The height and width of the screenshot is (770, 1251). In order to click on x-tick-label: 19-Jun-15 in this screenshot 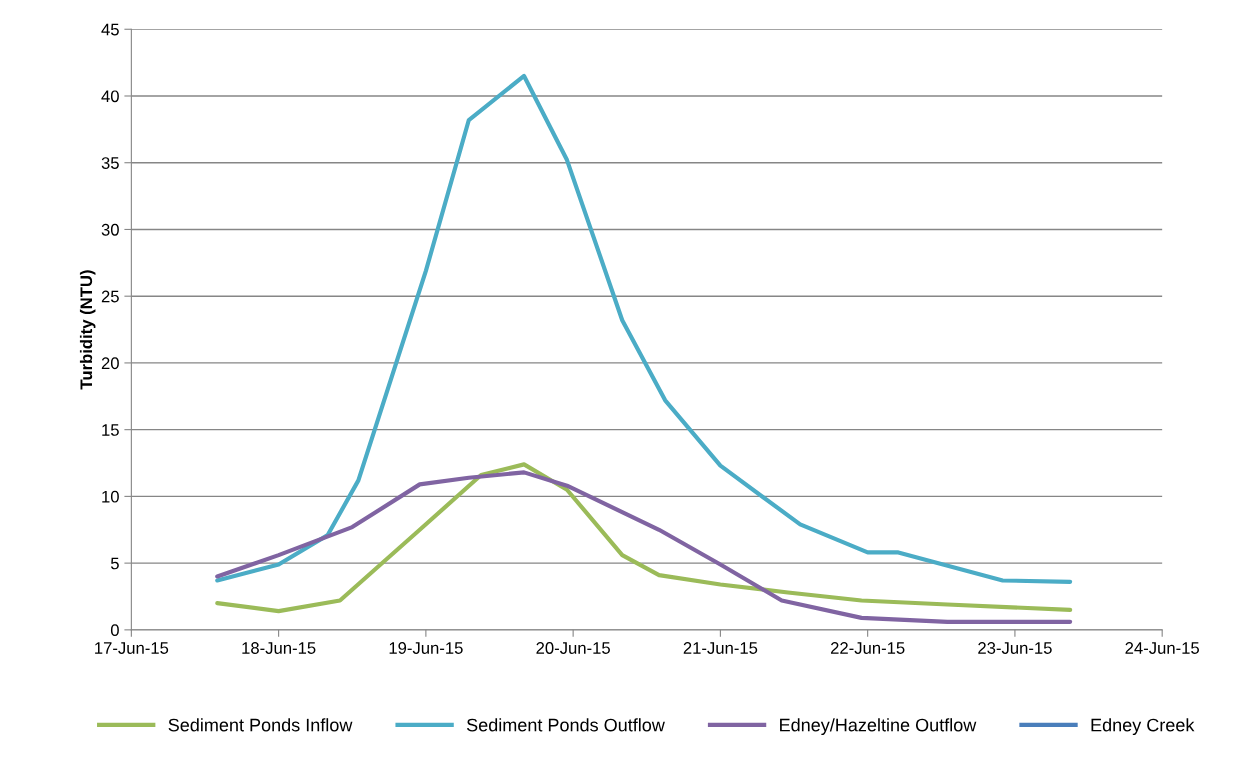, I will do `click(426, 648)`.